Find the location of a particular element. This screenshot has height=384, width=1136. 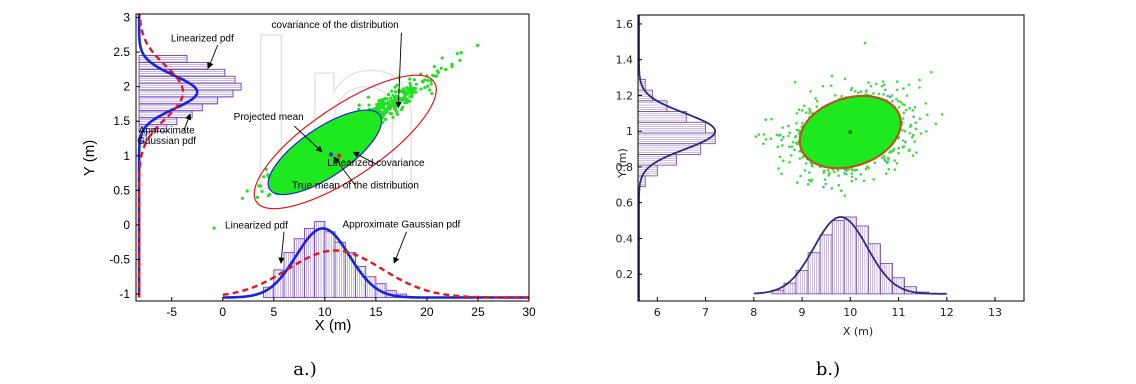

panel-a-ytick-label: 0 is located at coordinates (126, 225).